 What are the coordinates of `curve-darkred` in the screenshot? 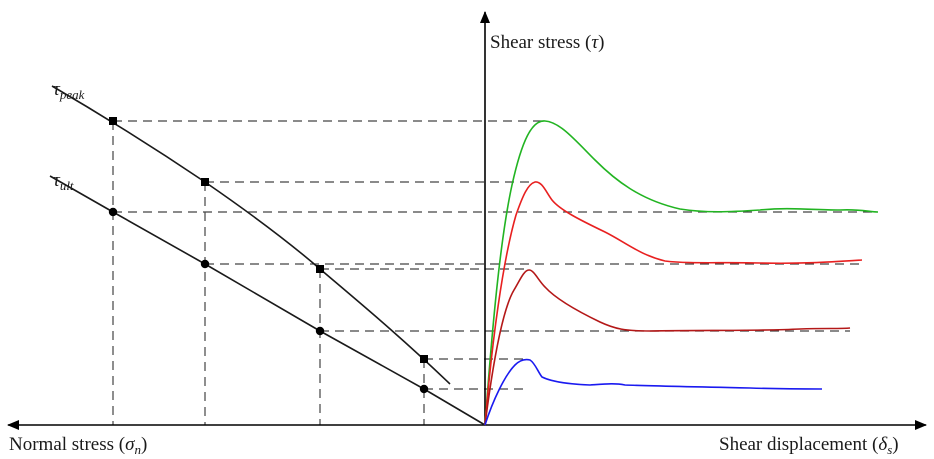 It's located at (667, 347).